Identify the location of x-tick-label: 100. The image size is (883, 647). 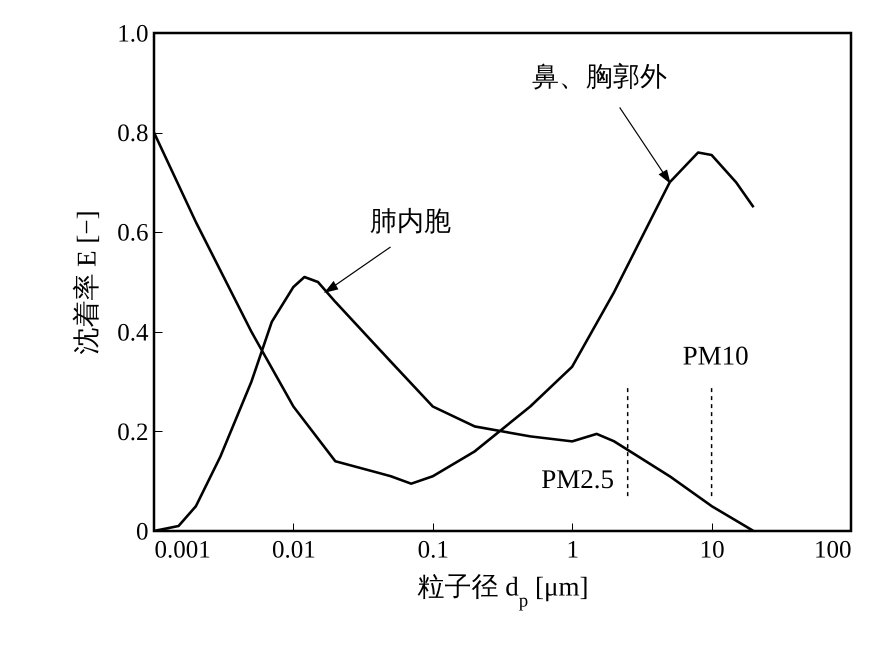
(833, 550).